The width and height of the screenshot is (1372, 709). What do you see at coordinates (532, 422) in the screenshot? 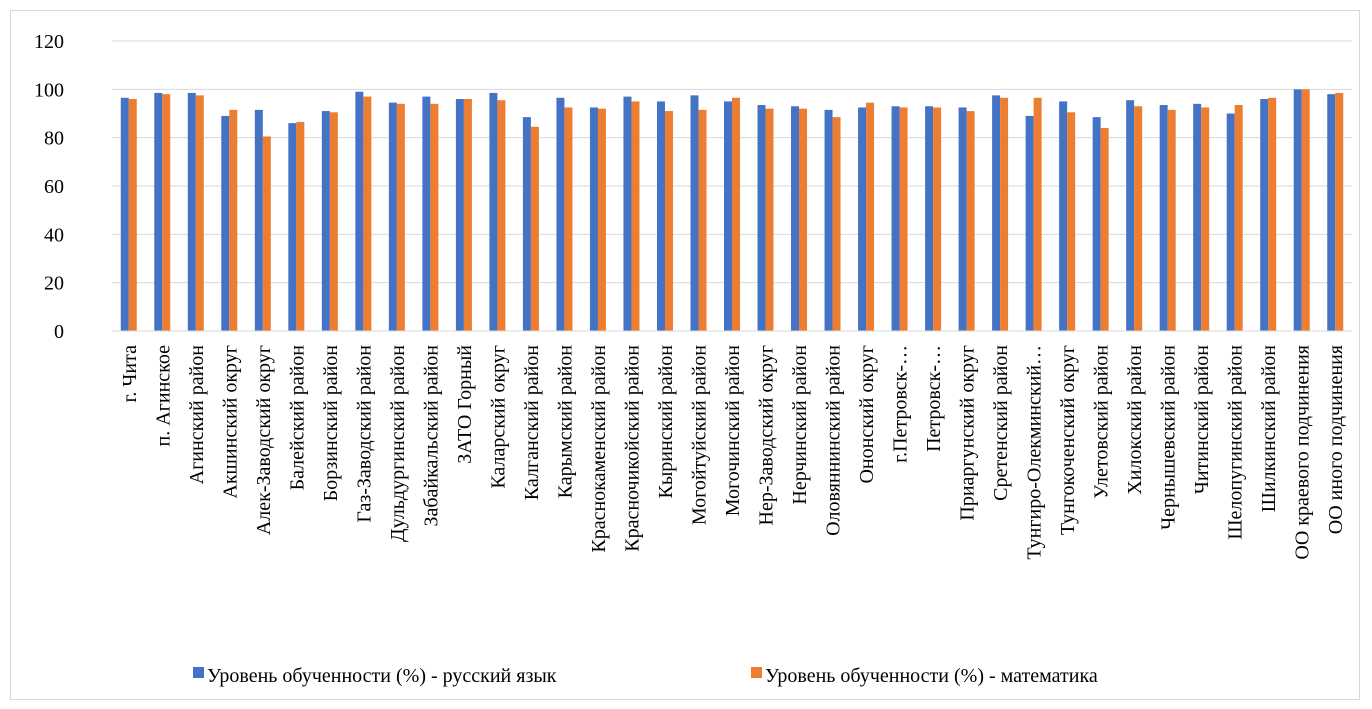
I see `x-category-label: Калганский район` at bounding box center [532, 422].